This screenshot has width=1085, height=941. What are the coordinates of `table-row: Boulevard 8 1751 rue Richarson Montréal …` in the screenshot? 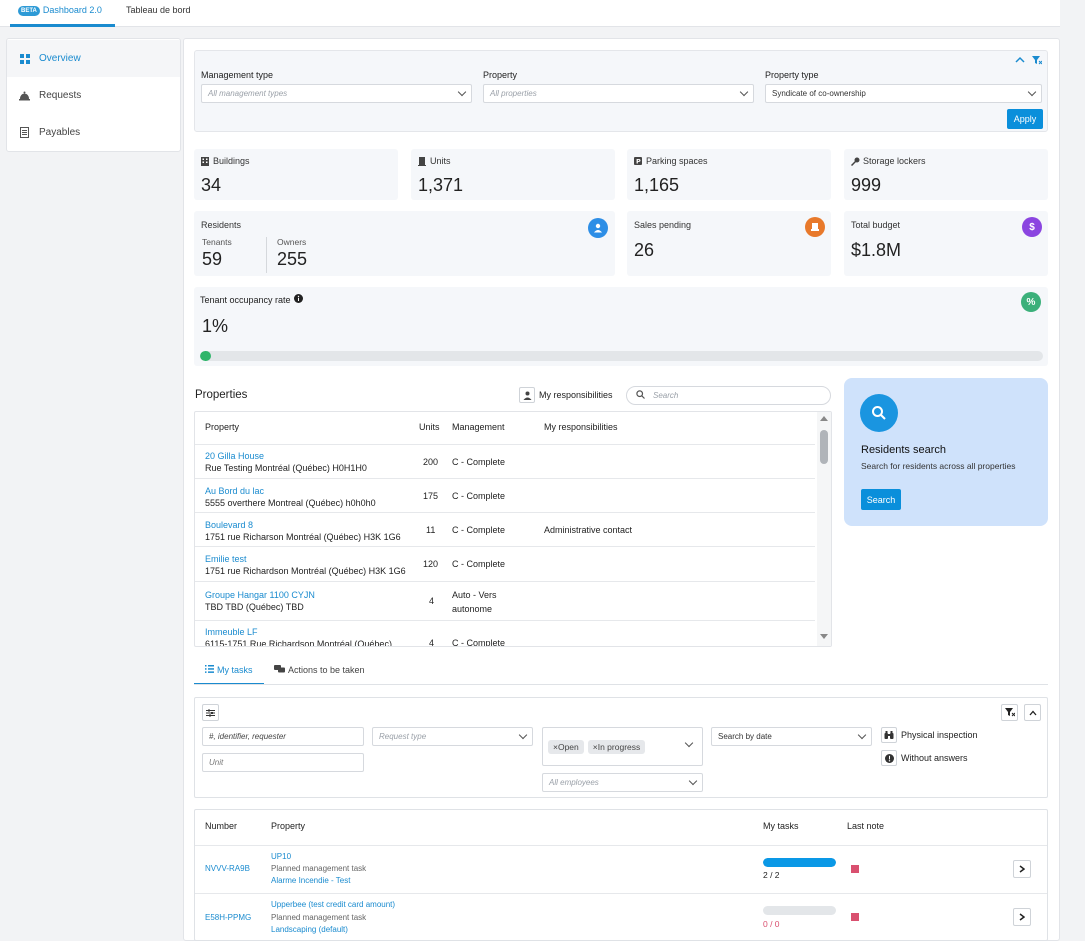 It's located at (505, 529).